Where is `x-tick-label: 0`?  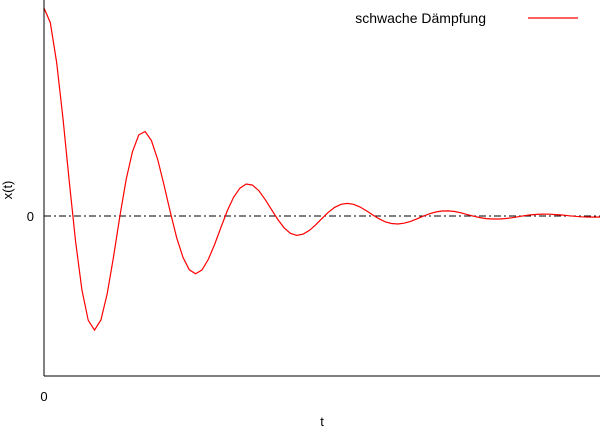
x-tick-label: 0 is located at coordinates (43, 396).